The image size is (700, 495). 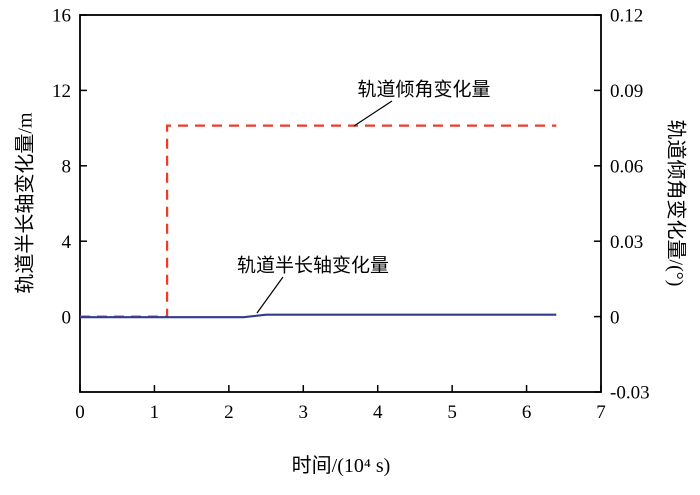 What do you see at coordinates (61, 91) in the screenshot?
I see `left-y-tick-label: 12` at bounding box center [61, 91].